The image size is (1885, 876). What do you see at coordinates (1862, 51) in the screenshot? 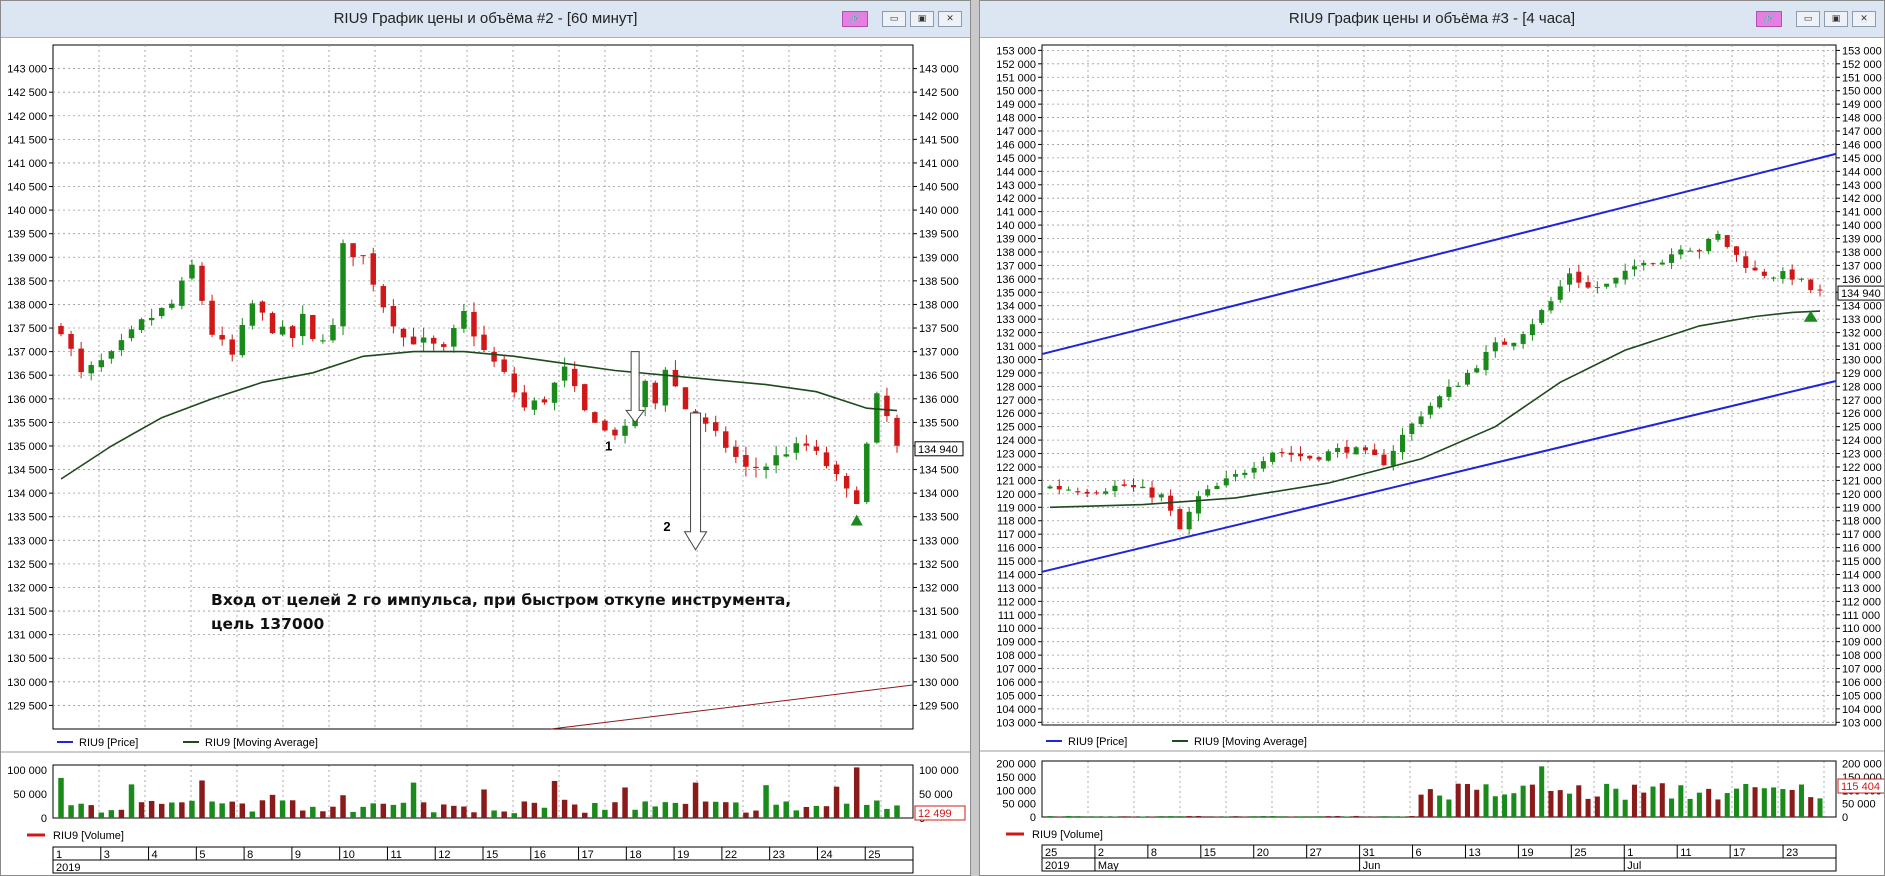
I see `y-tick-label-right: 153 000` at bounding box center [1862, 51].